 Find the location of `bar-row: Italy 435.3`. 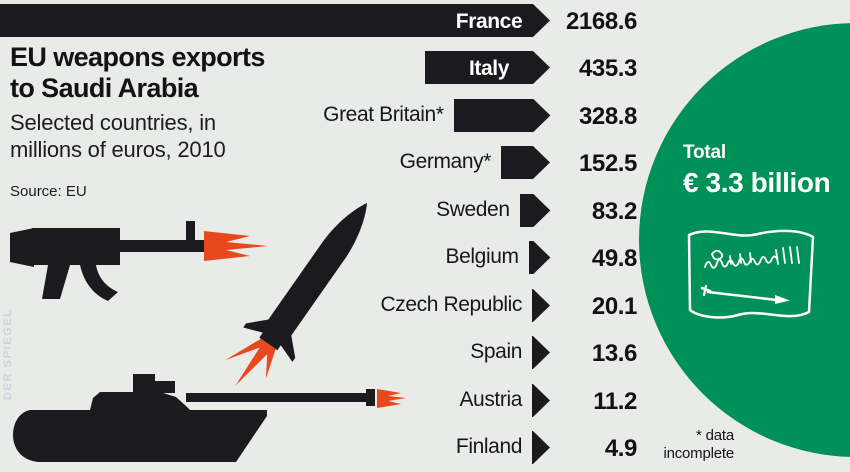

bar-row: Italy 435.3 is located at coordinates (425, 67).